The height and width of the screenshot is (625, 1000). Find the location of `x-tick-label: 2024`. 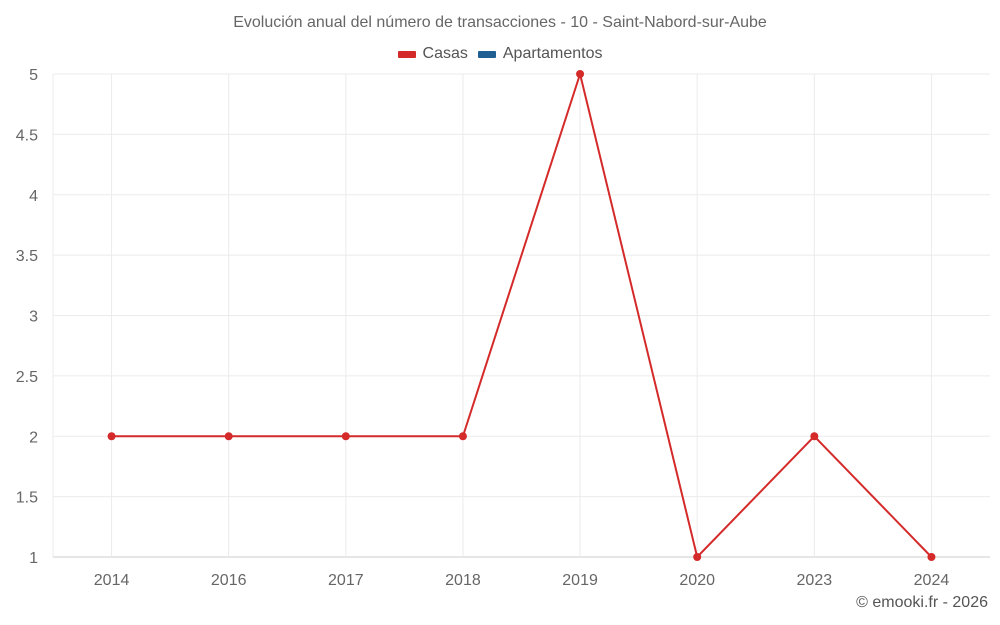

x-tick-label: 2024 is located at coordinates (932, 580).